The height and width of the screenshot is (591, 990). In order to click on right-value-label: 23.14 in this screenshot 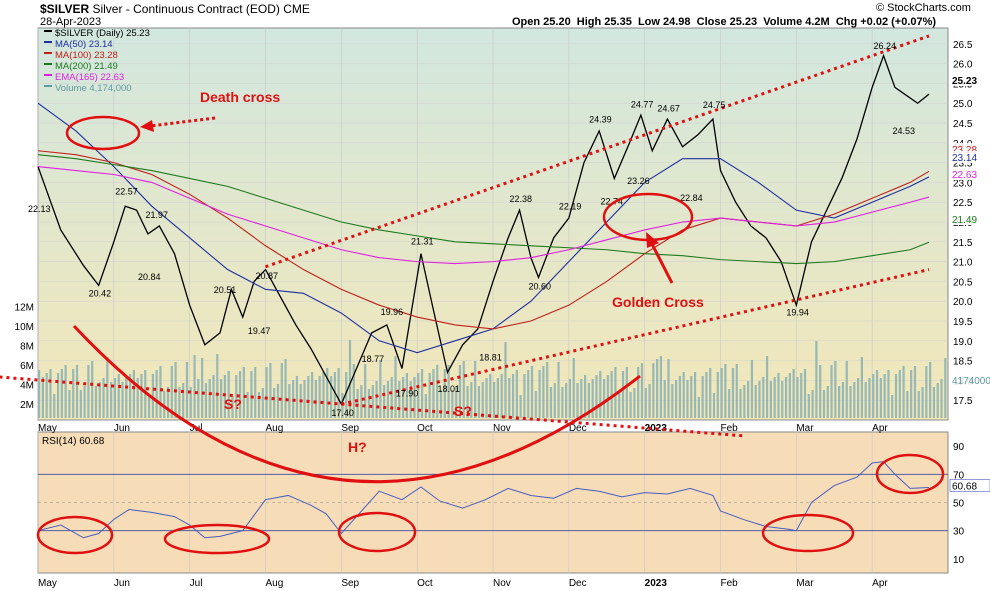, I will do `click(964, 158)`.